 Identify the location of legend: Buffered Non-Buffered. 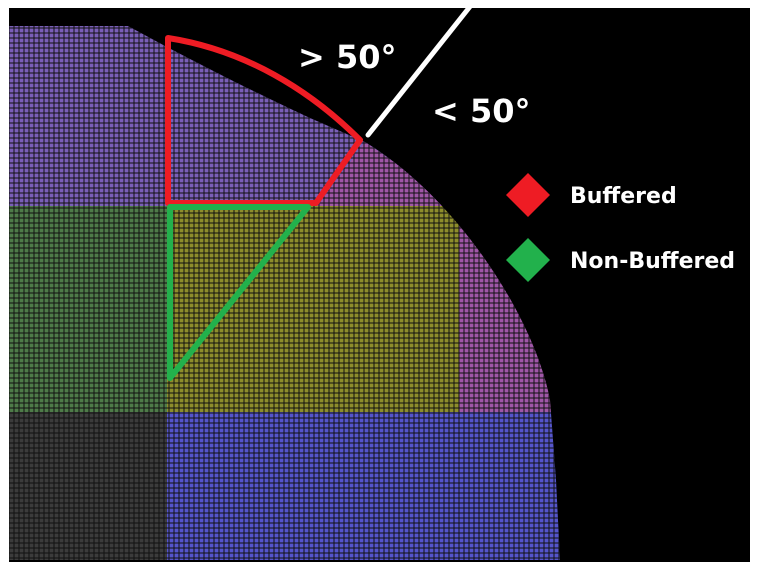
(620, 227).